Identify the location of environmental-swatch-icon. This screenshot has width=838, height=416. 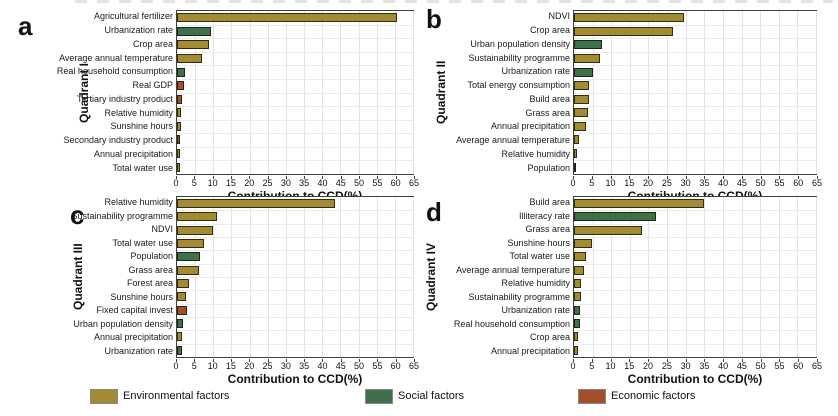
(104, 396).